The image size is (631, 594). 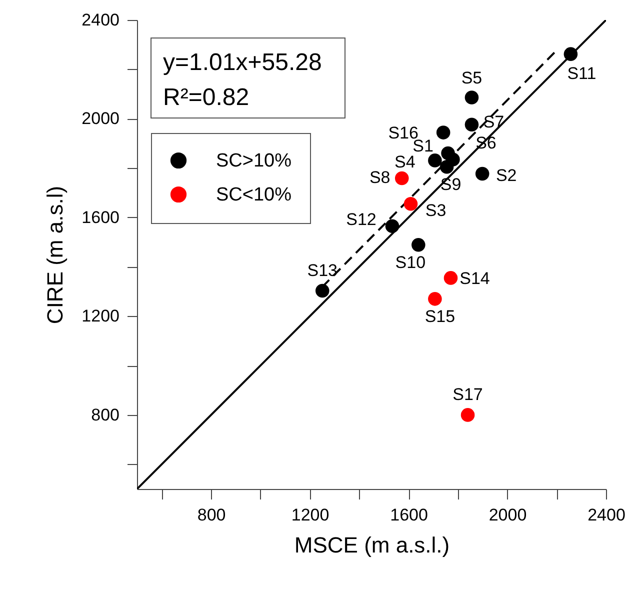 What do you see at coordinates (101, 118) in the screenshot?
I see `y-tick-label: 2000` at bounding box center [101, 118].